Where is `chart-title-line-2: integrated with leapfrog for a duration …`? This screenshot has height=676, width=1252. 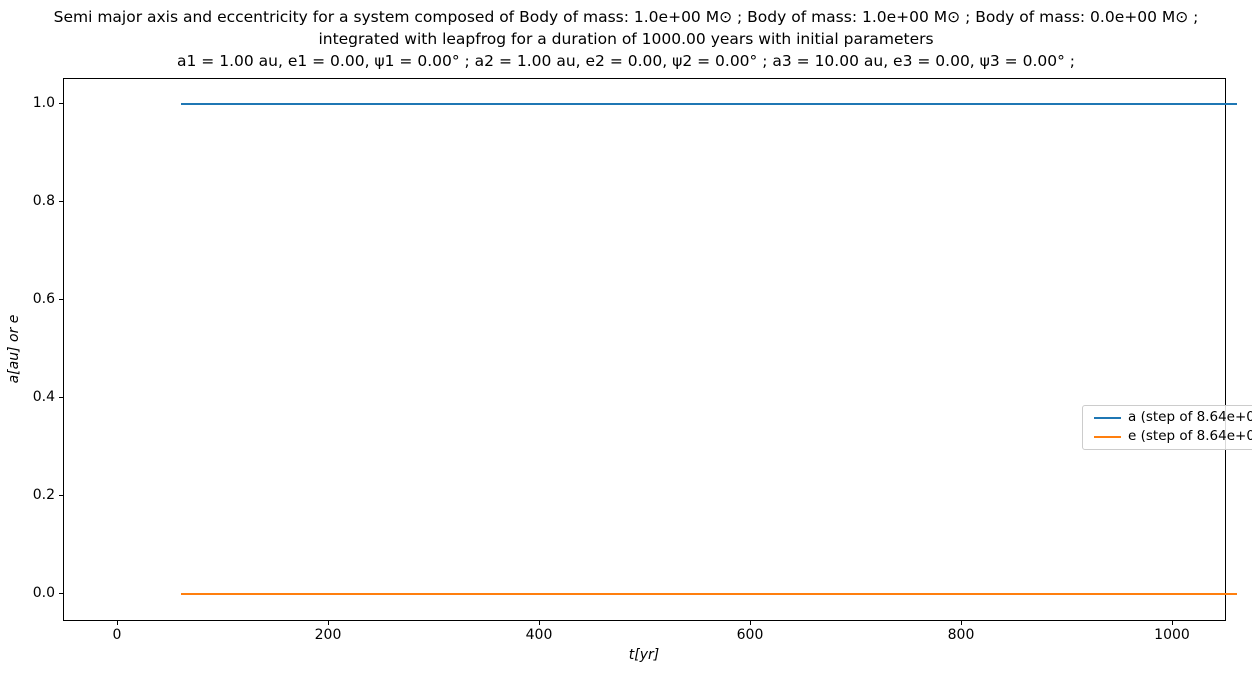
chart-title-line-2: integrated with leapfrog for a duration … is located at coordinates (626, 39).